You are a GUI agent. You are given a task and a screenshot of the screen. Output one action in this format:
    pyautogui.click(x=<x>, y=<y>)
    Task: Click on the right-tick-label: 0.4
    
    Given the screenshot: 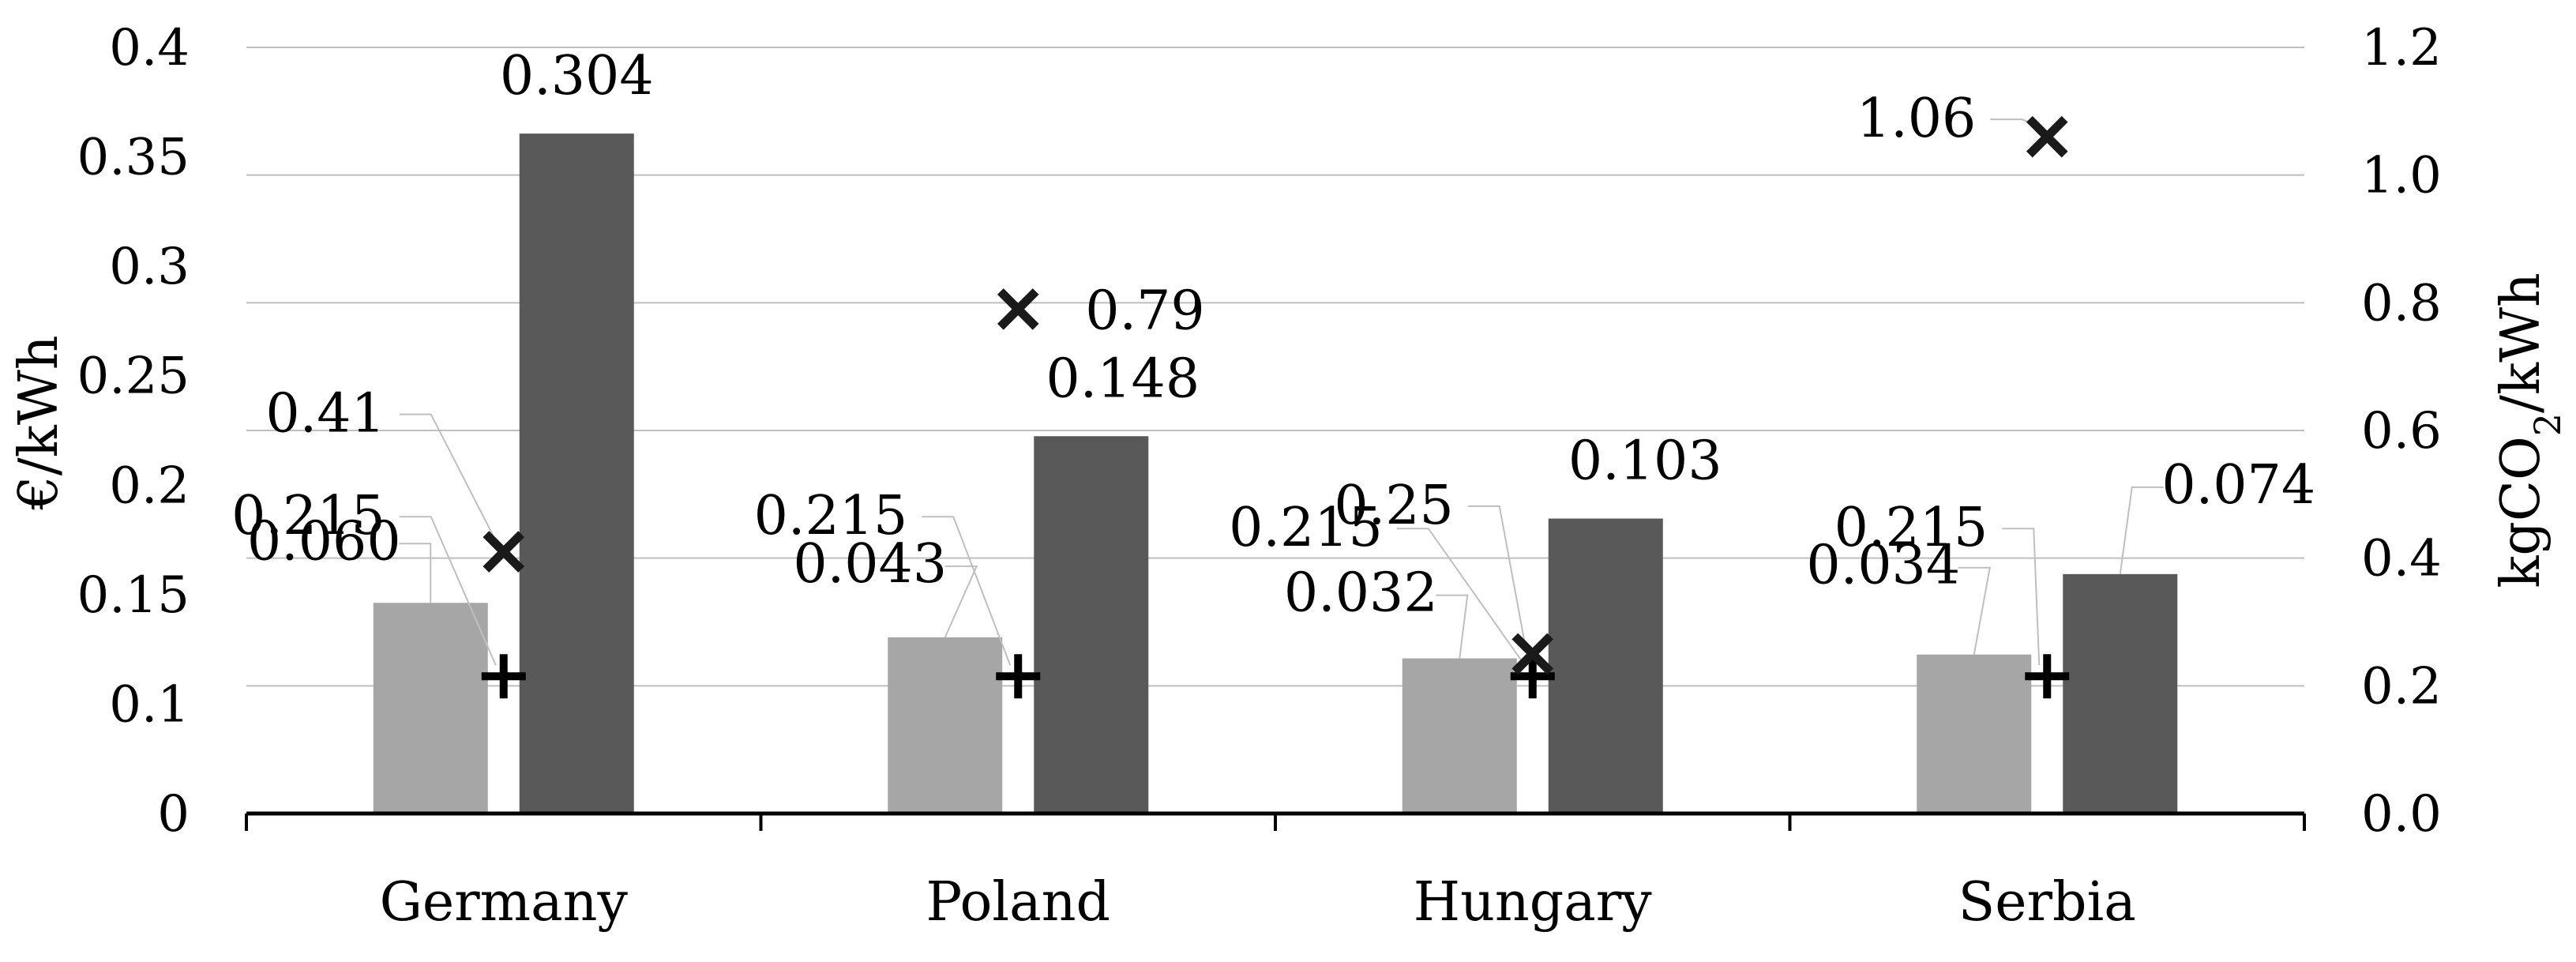 What is the action you would take?
    pyautogui.click(x=2401, y=559)
    